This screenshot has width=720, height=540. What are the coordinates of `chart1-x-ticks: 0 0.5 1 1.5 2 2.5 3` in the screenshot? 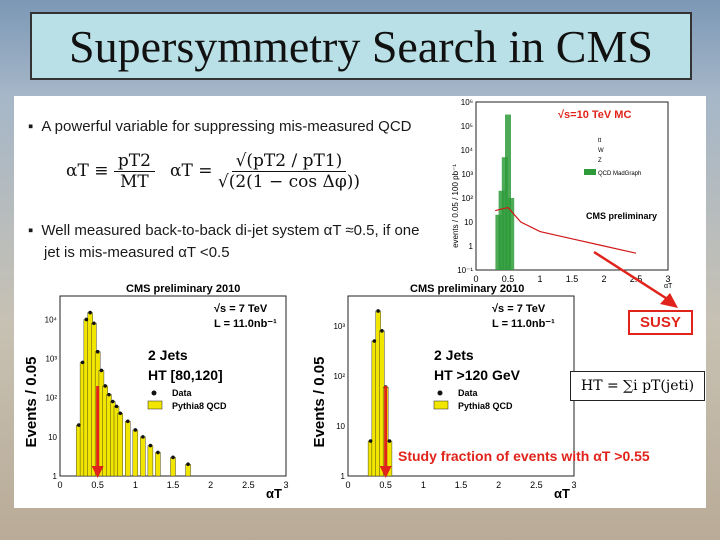 It's located at (172, 485).